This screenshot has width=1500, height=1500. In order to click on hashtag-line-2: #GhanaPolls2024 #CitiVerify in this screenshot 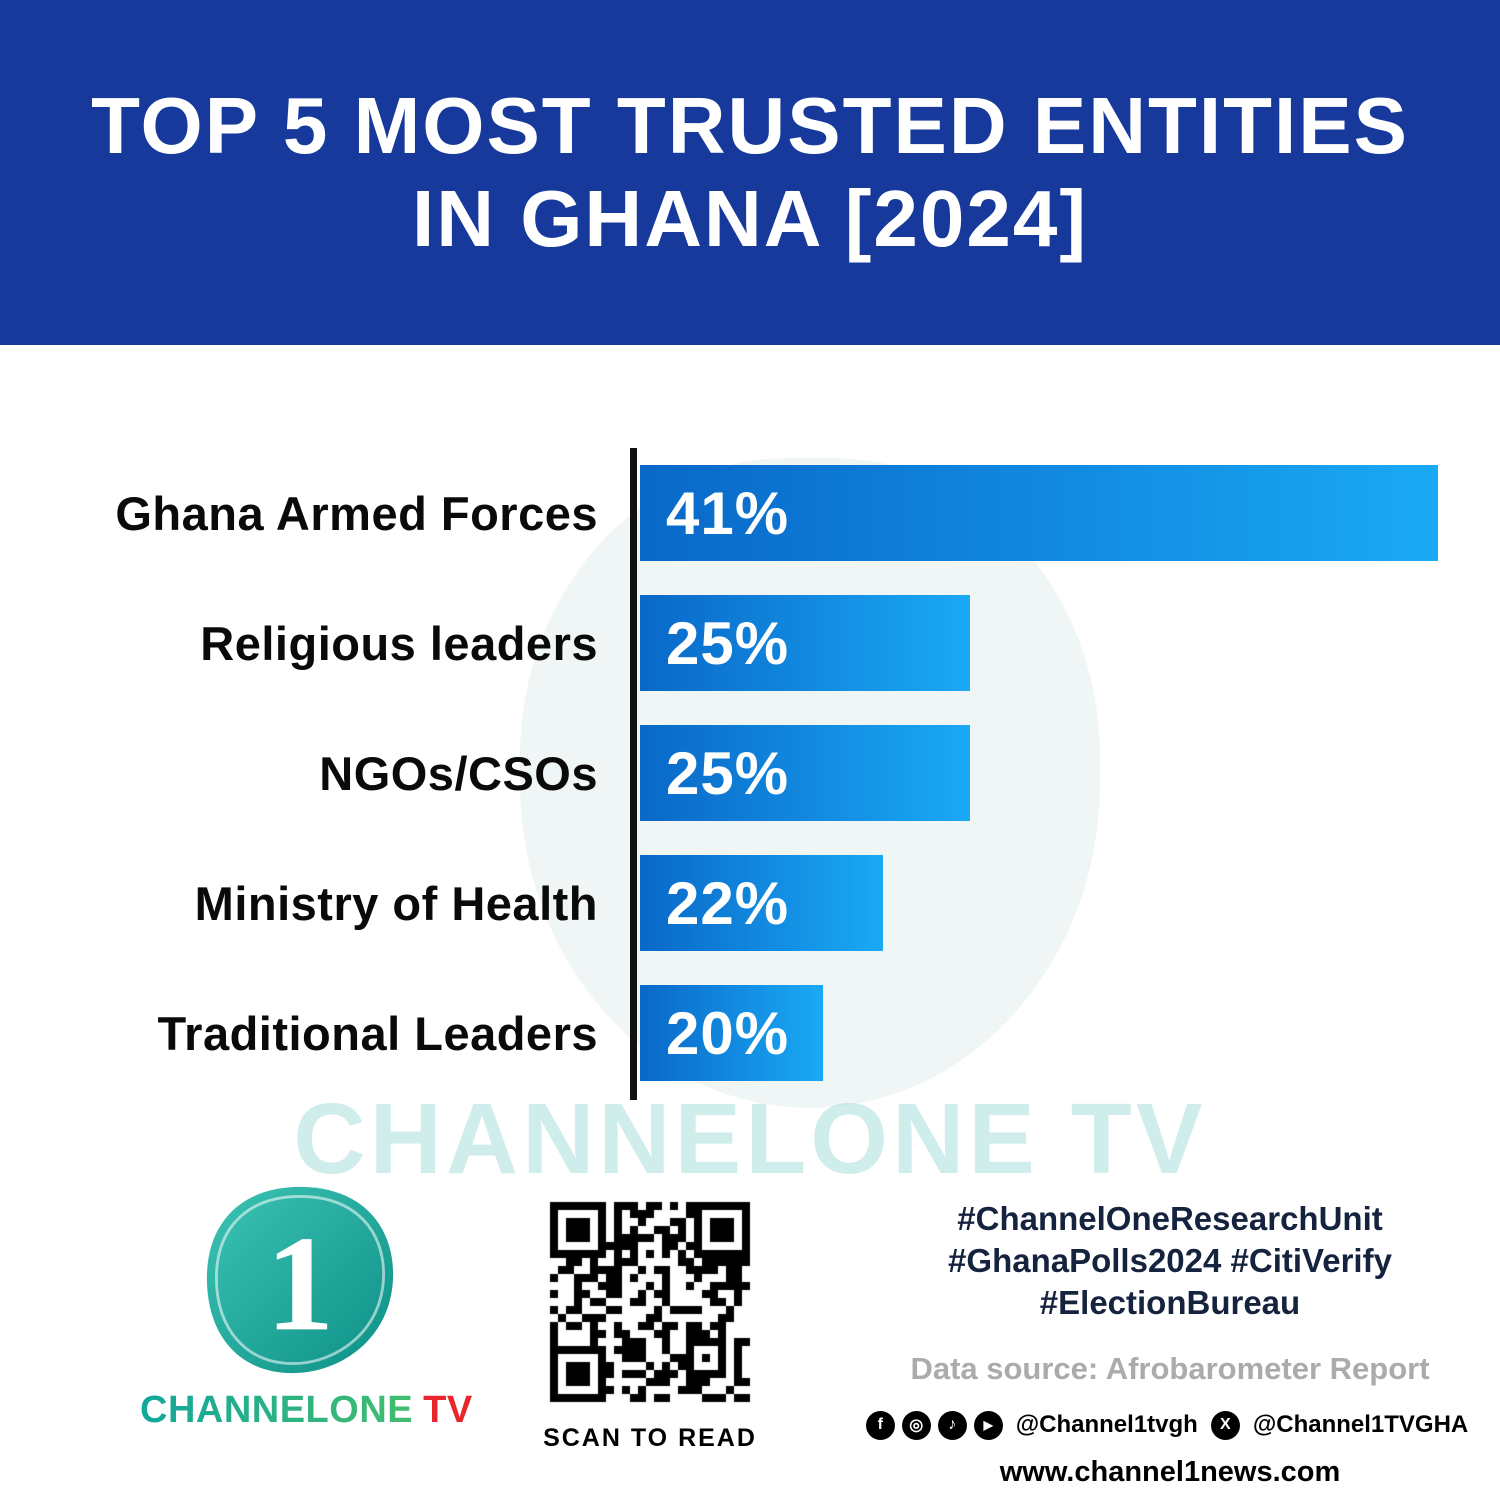, I will do `click(1170, 1261)`.